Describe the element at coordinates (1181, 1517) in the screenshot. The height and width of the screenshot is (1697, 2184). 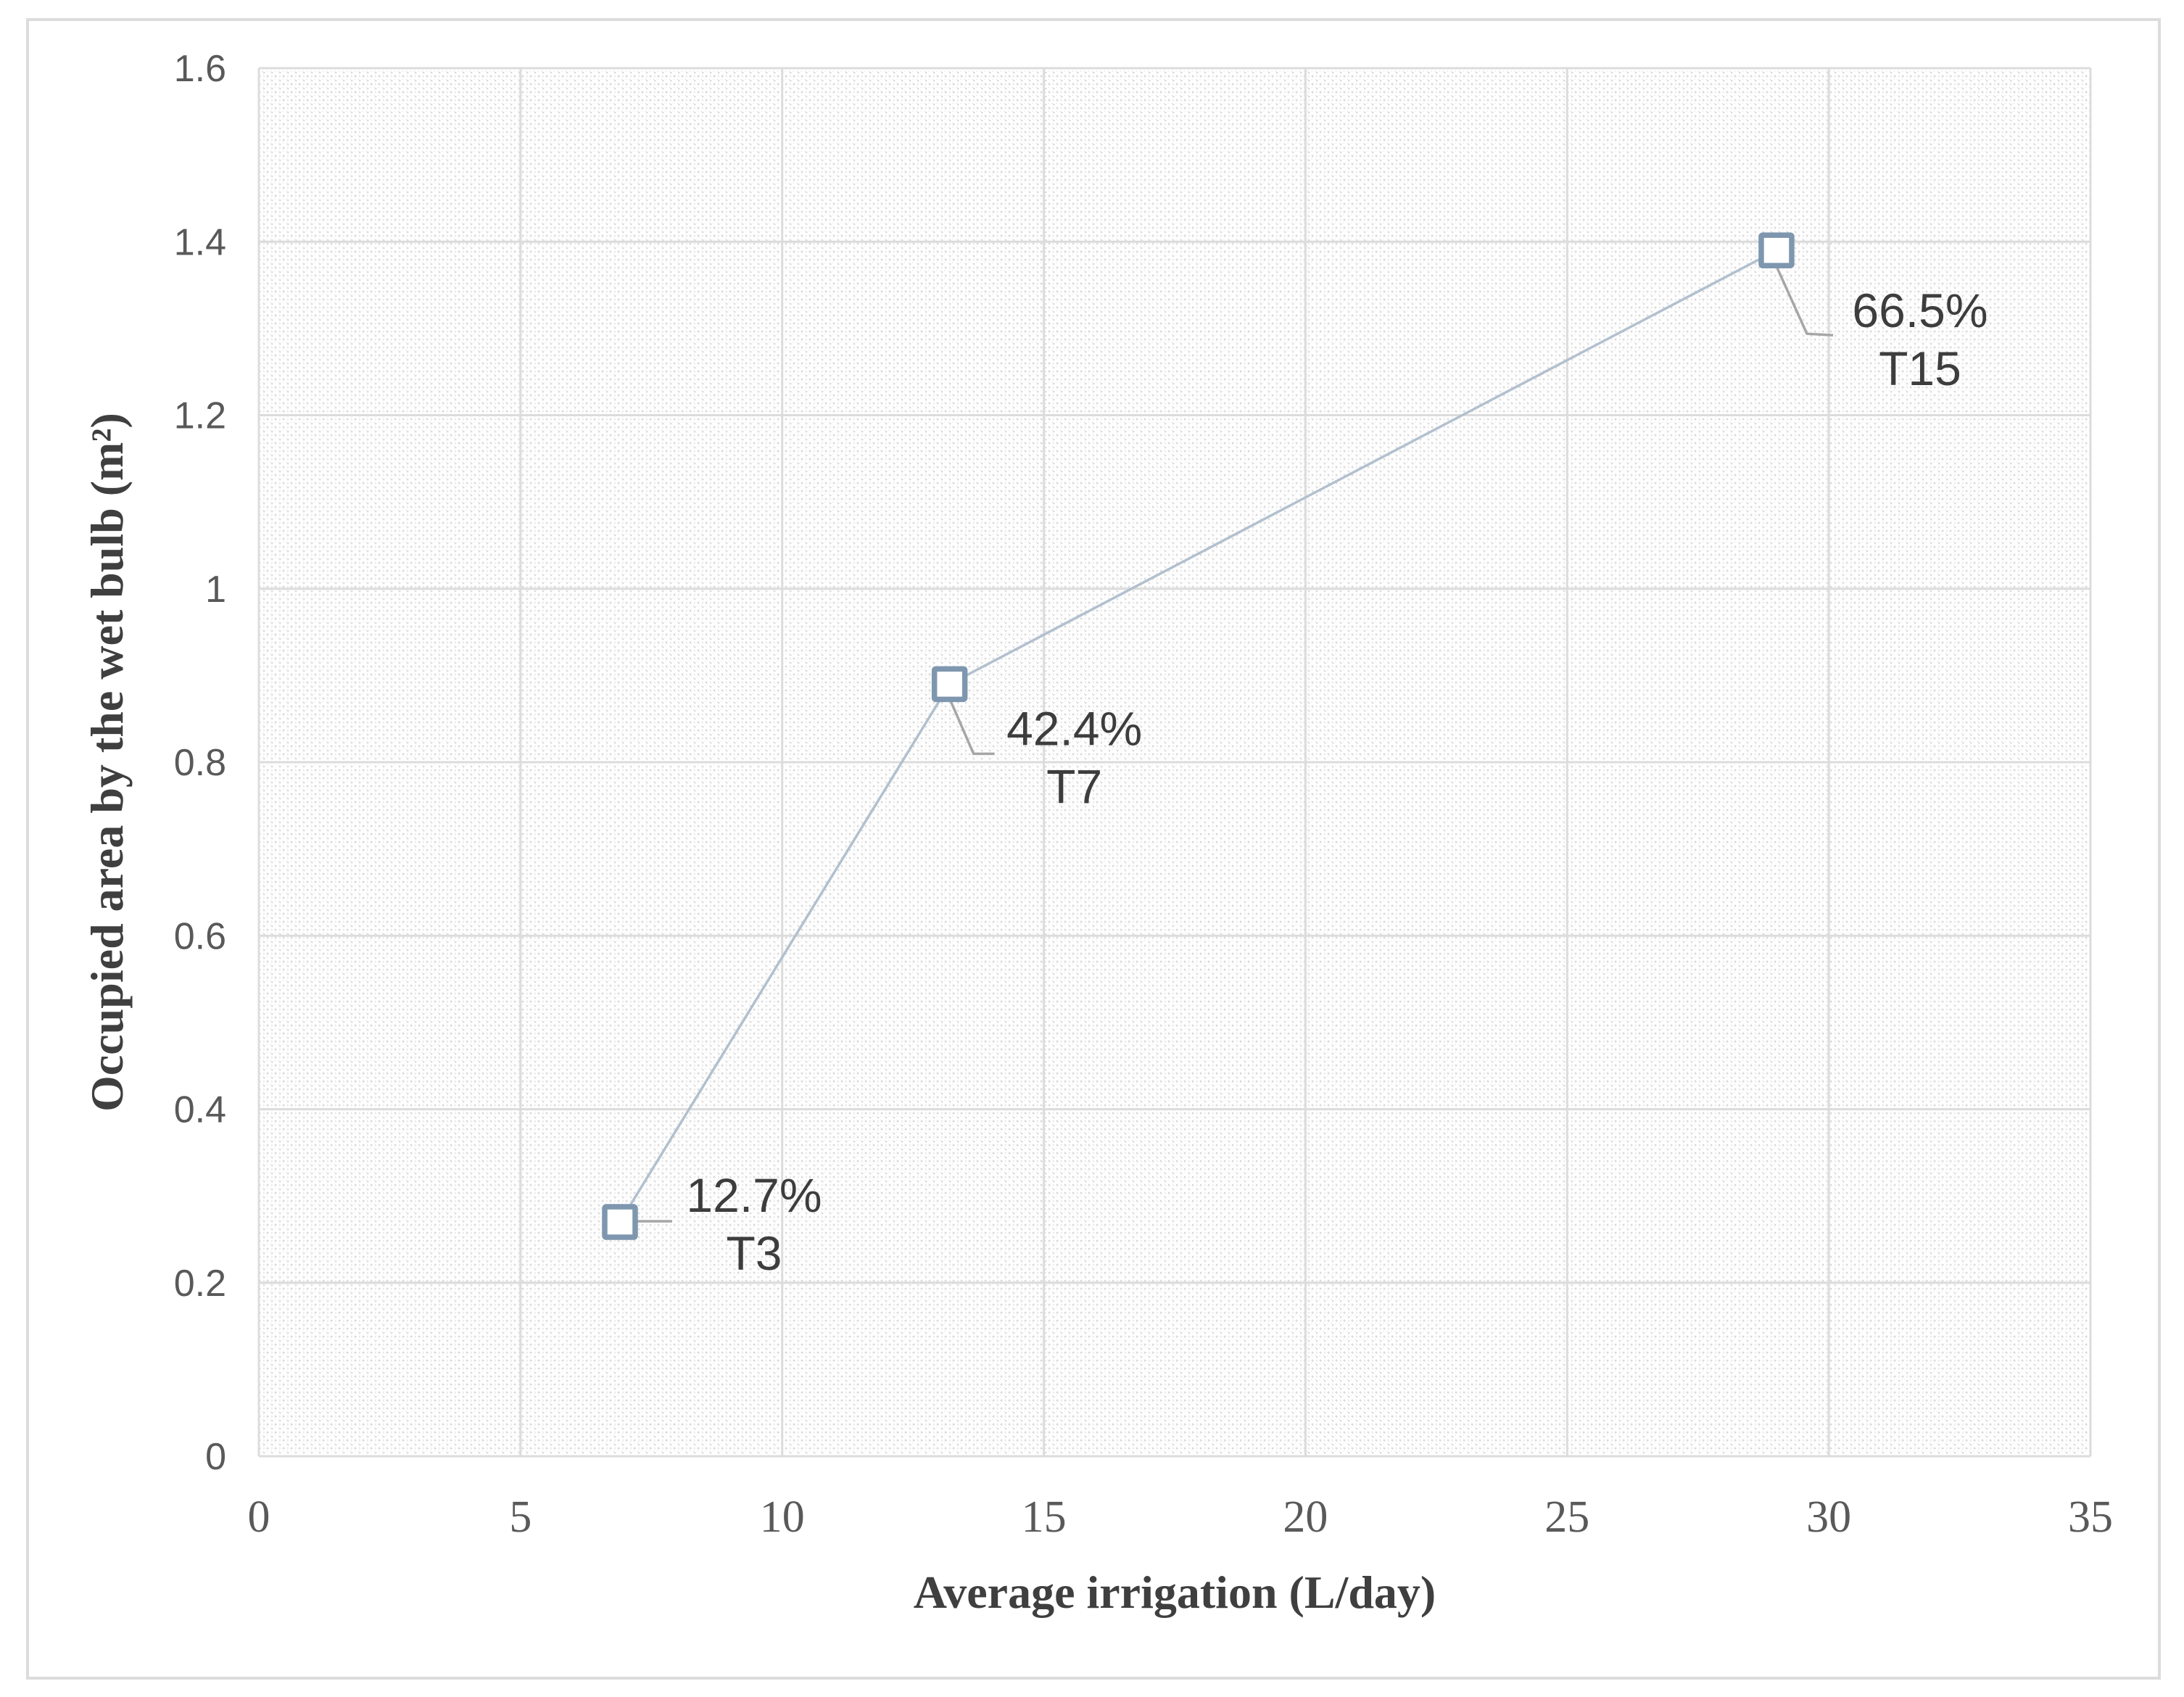
I see `x-axis-tick-labels: 0 5 10 15 20 25 30 35` at that location.